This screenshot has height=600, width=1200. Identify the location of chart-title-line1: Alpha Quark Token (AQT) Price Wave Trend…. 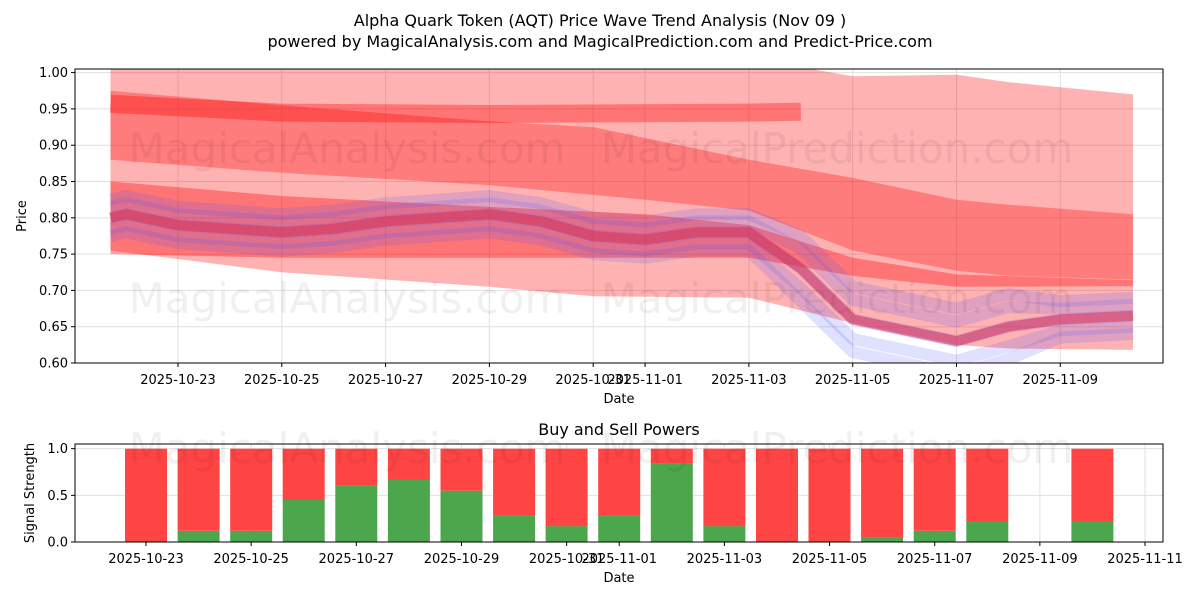
(600, 20).